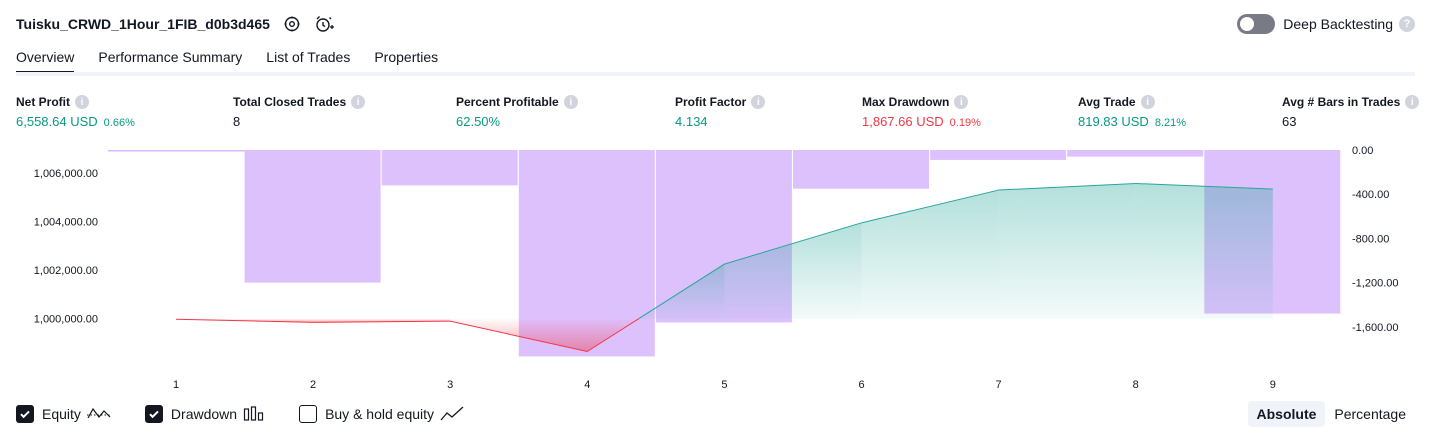  Describe the element at coordinates (1351, 111) in the screenshot. I see `metric-avg-bars-in-trades: Avg # Bars in Trades i 63` at that location.